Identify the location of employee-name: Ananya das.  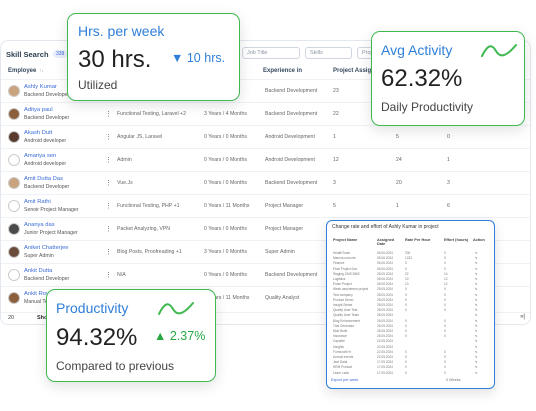
(39, 225).